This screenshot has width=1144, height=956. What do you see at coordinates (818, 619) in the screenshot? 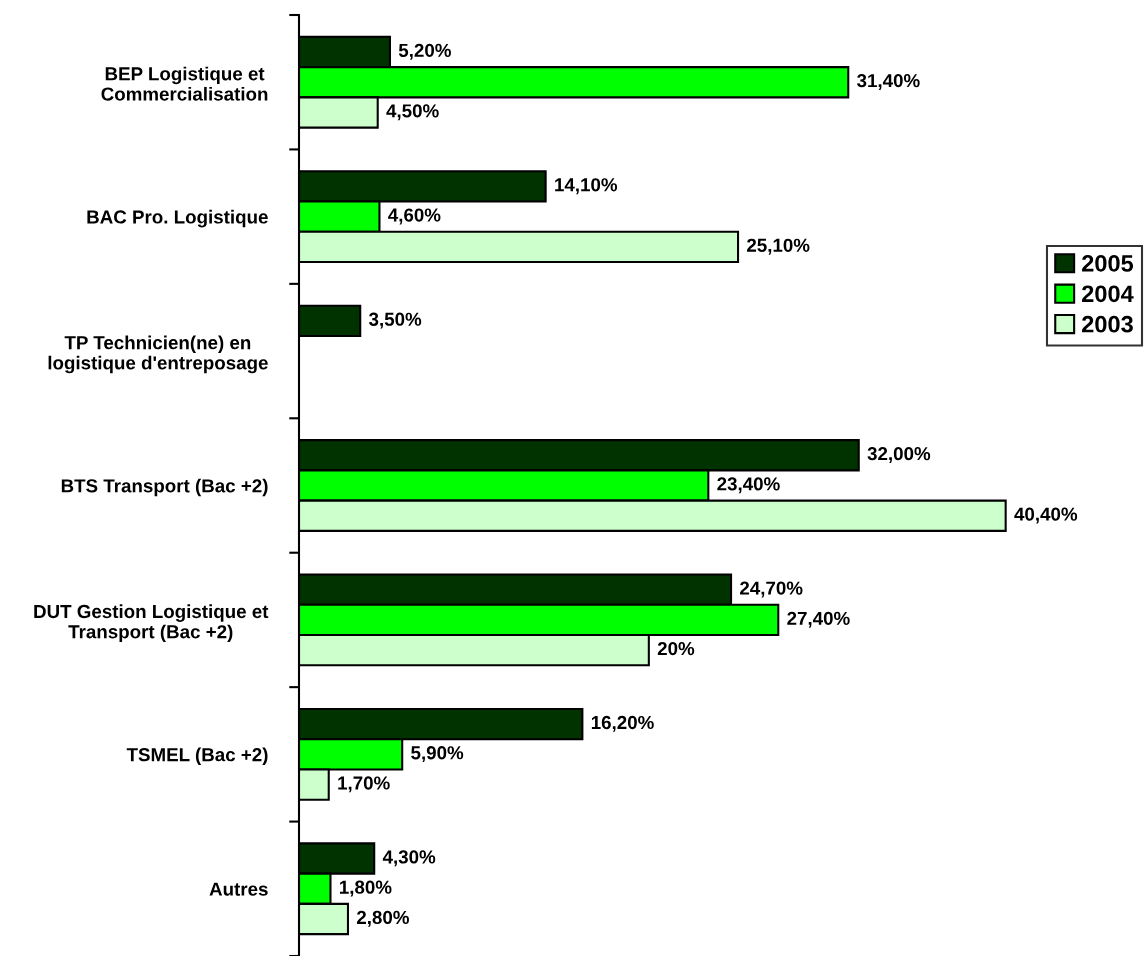
I see `data-label: 27,40%` at bounding box center [818, 619].